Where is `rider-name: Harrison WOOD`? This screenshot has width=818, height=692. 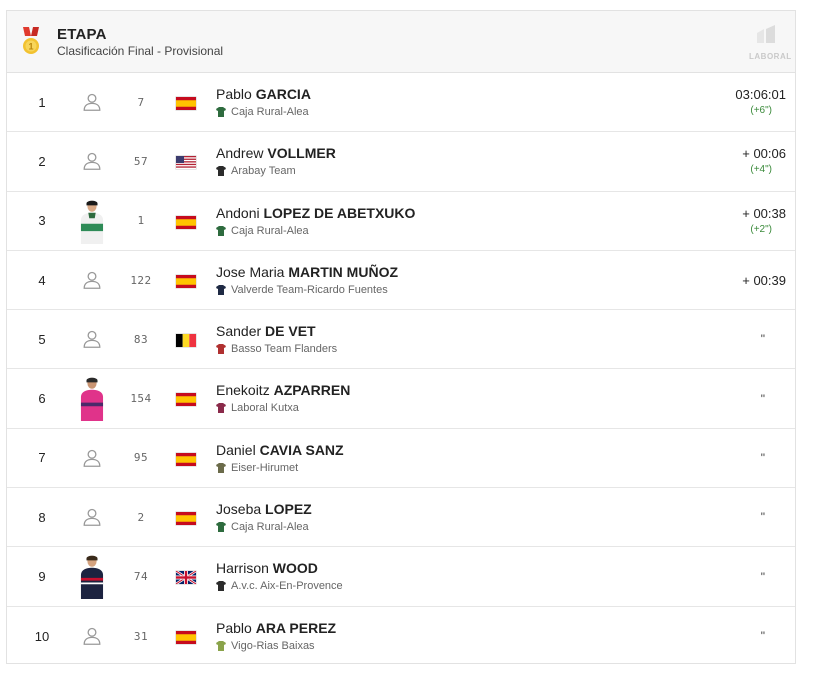 rider-name: Harrison WOOD is located at coordinates (267, 568).